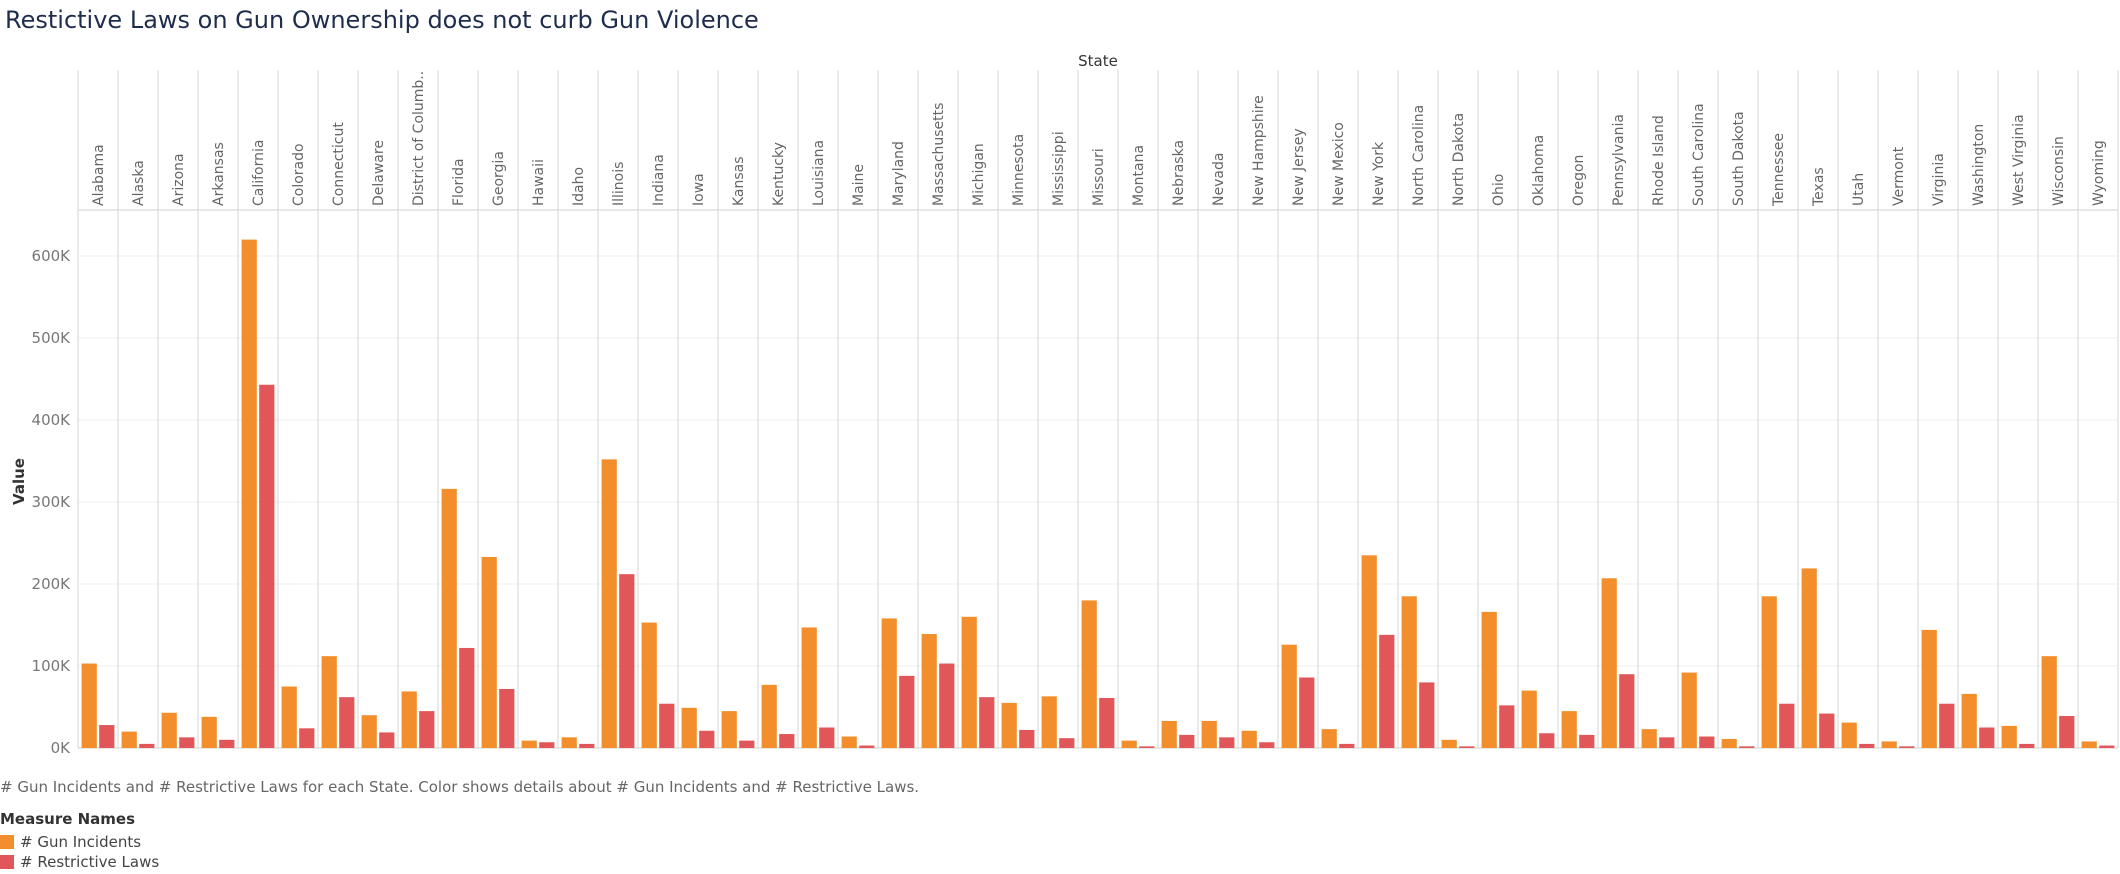 The width and height of the screenshot is (2120, 874). What do you see at coordinates (499, 178) in the screenshot?
I see `state-label: Georgia` at bounding box center [499, 178].